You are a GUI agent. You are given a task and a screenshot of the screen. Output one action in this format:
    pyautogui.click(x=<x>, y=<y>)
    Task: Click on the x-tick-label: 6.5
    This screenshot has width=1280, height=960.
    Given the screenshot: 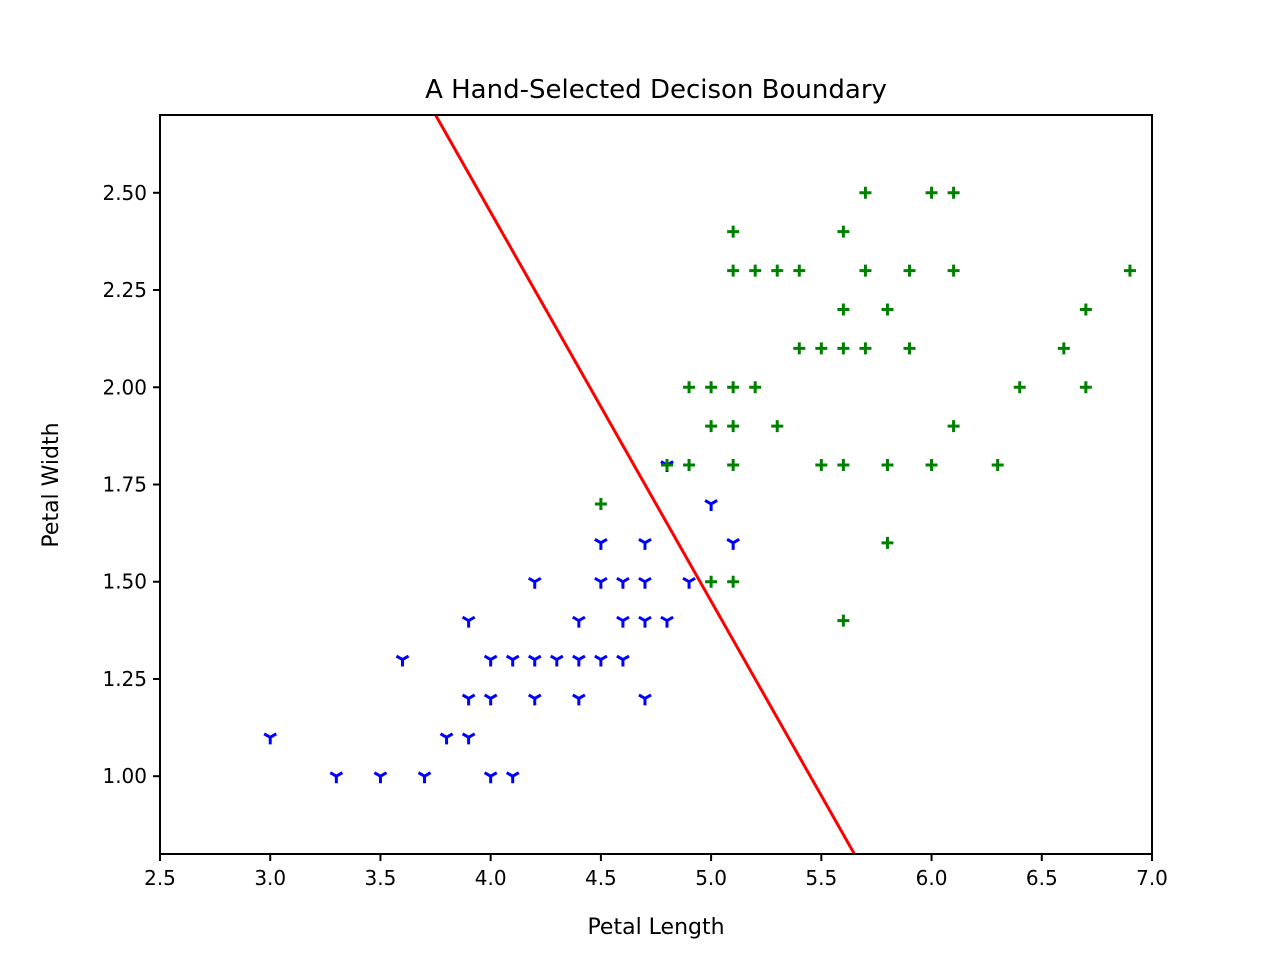 What is the action you would take?
    pyautogui.click(x=1042, y=878)
    